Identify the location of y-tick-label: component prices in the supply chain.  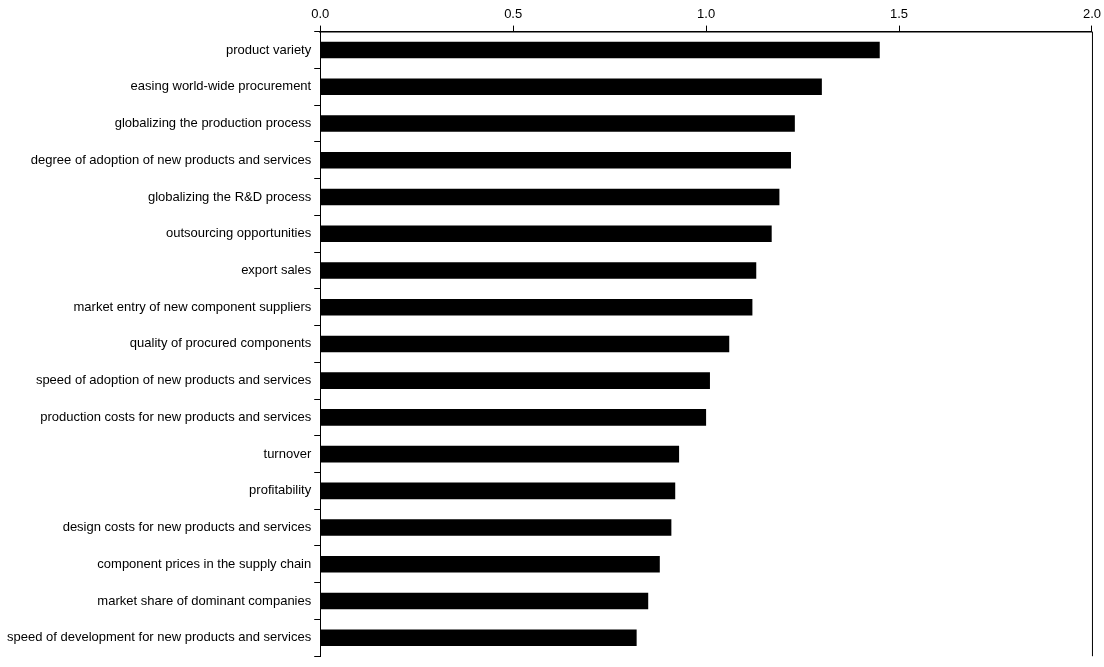
(204, 563).